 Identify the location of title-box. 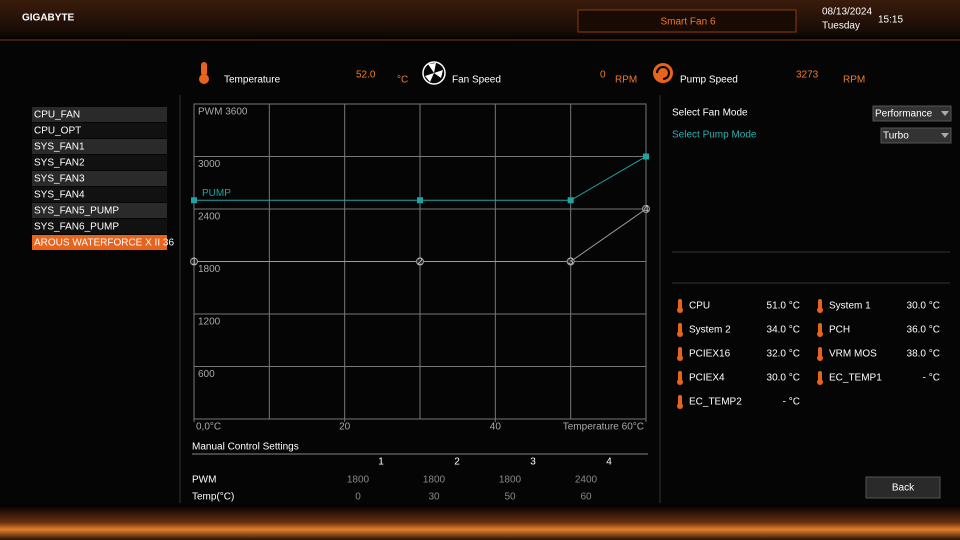
(687, 21).